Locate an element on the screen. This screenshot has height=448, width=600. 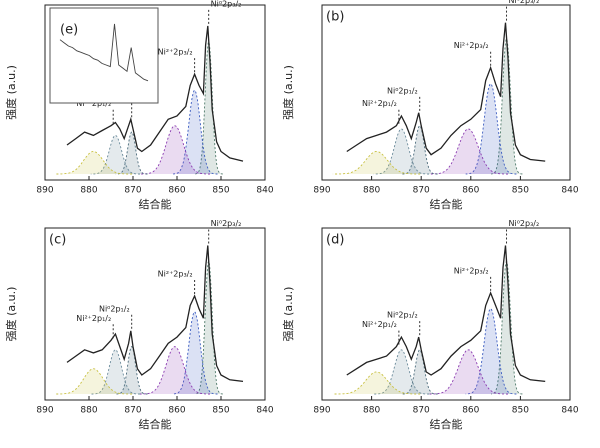
panel-label: (b) is located at coordinates (335, 17).